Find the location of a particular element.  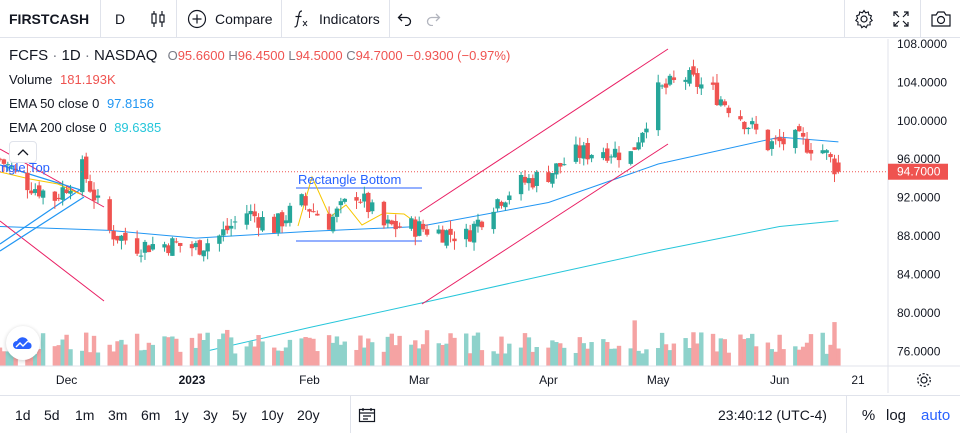

left-trend-lower-line is located at coordinates (52, 261).